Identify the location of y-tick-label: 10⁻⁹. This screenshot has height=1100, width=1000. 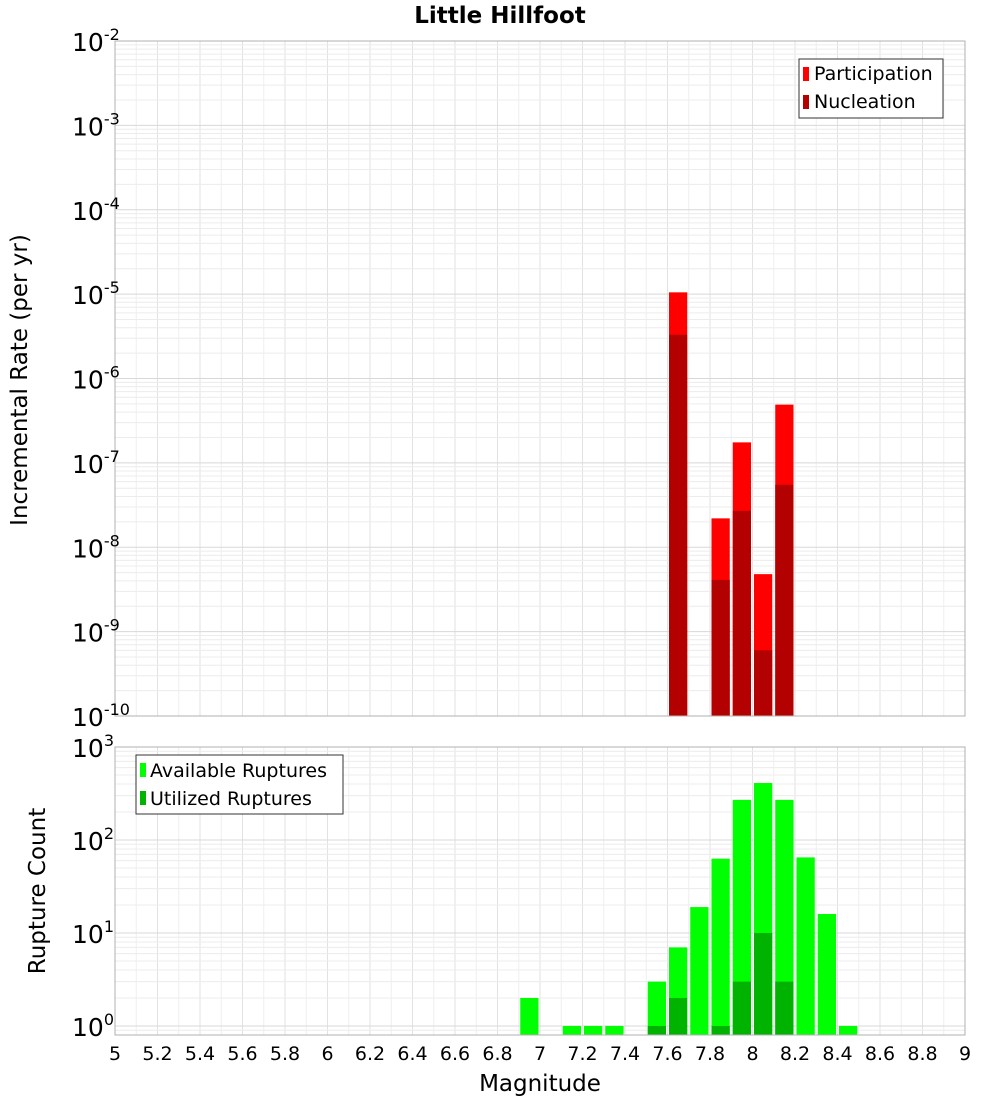
(96, 632).